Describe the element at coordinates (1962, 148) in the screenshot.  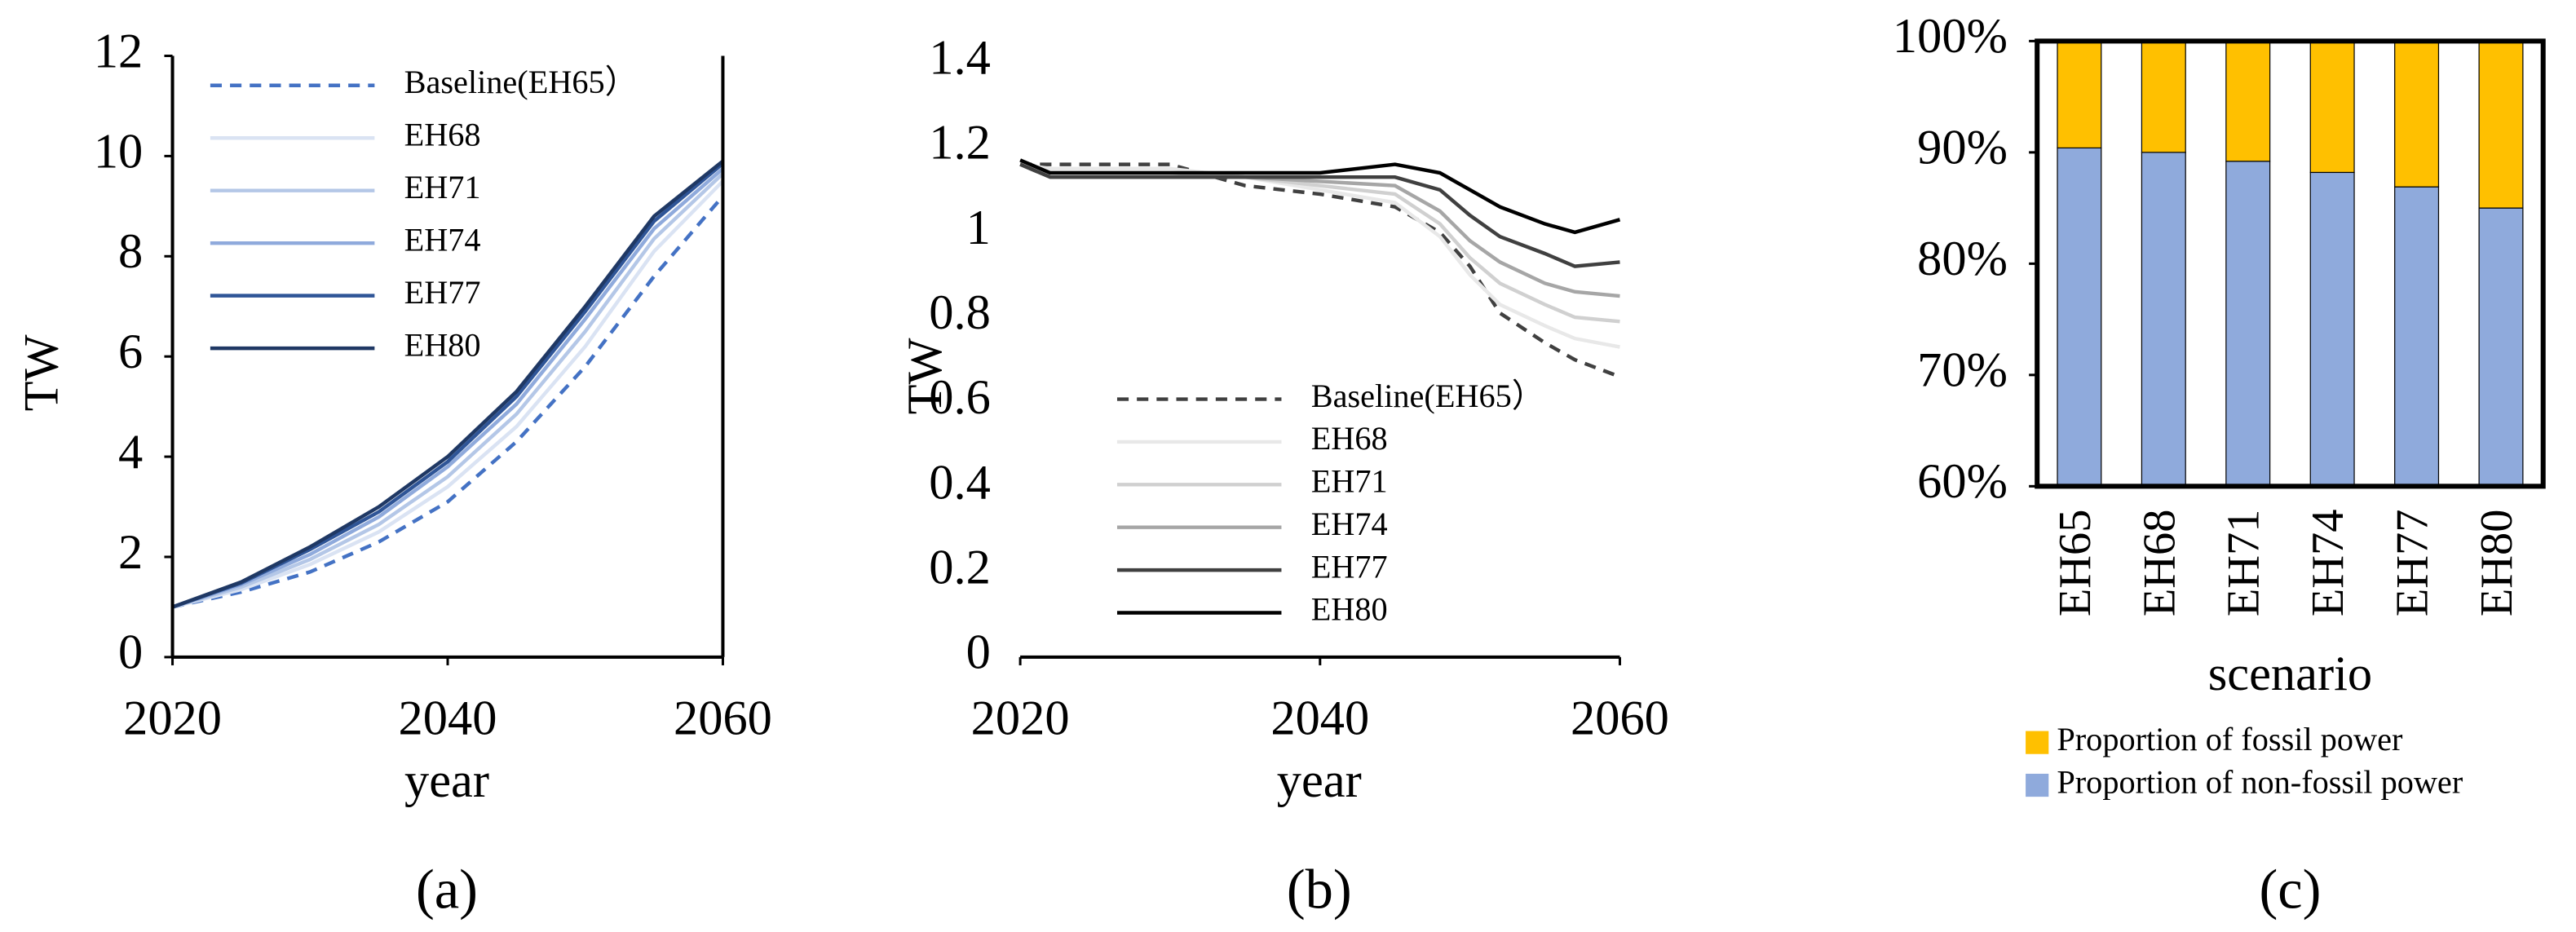
I see `y-tick-label: 90%` at that location.